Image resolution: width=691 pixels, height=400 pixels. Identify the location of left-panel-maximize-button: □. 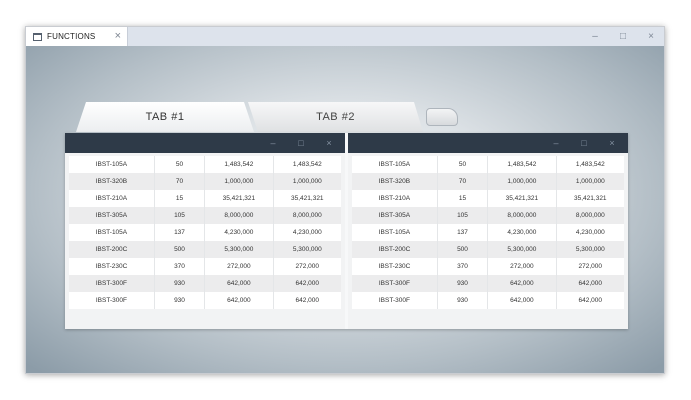
(301, 143).